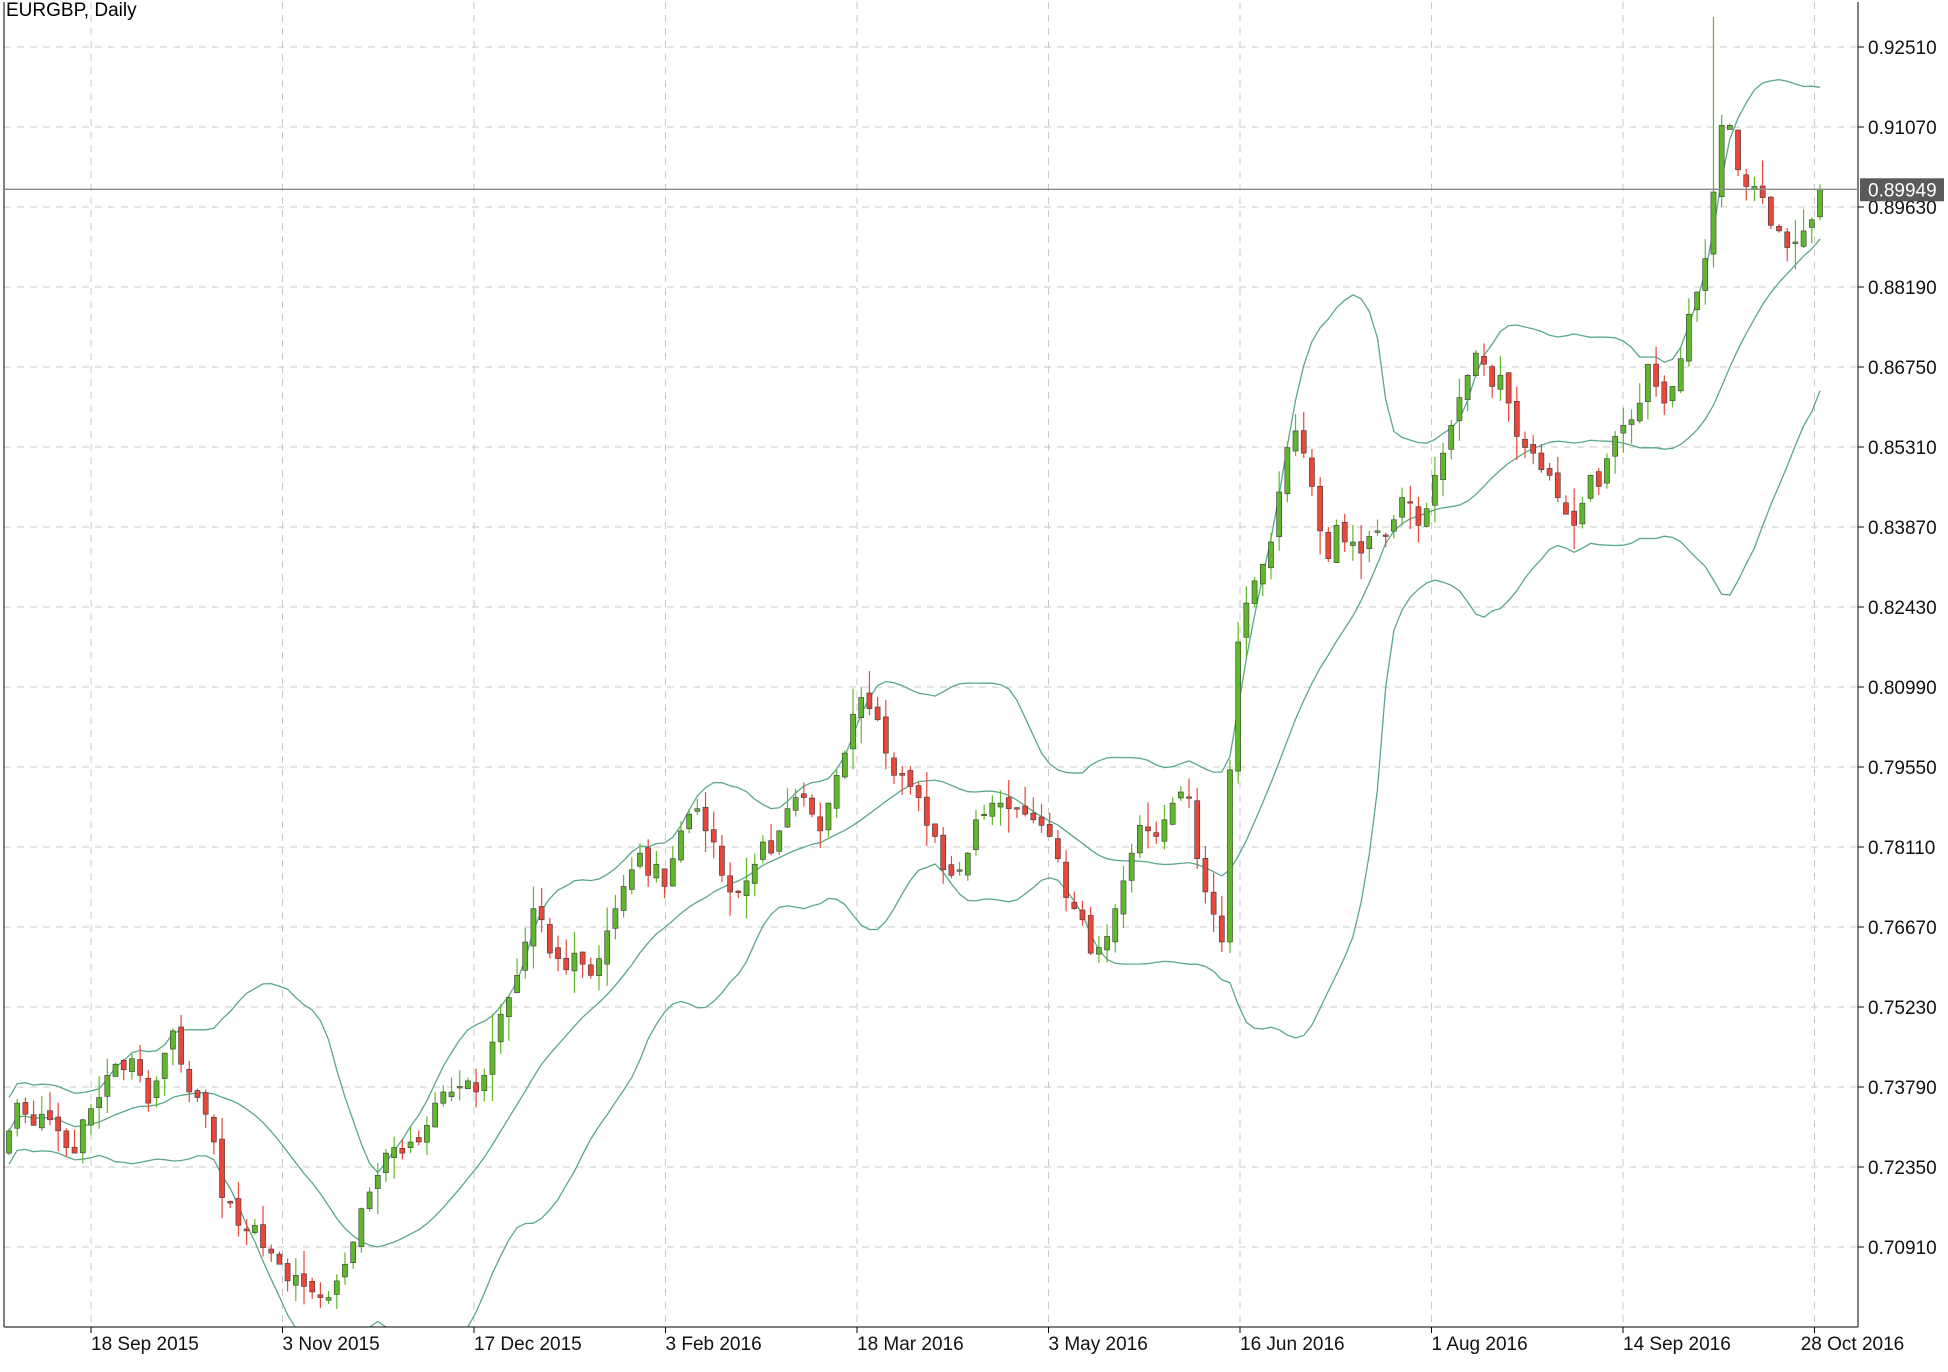 Image resolution: width=1948 pixels, height=1372 pixels. What do you see at coordinates (1677, 1344) in the screenshot?
I see `x-tick-label: 14 Sep 2016` at bounding box center [1677, 1344].